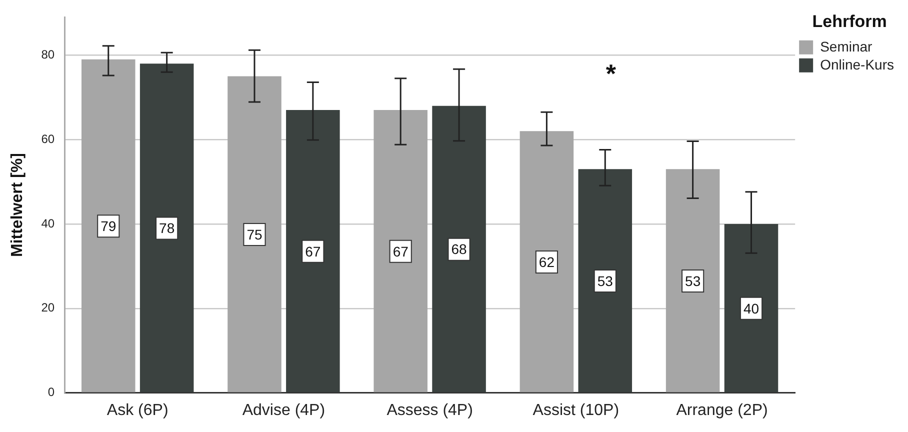 The height and width of the screenshot is (432, 908). I want to click on y-tick-label: 40, so click(48, 223).